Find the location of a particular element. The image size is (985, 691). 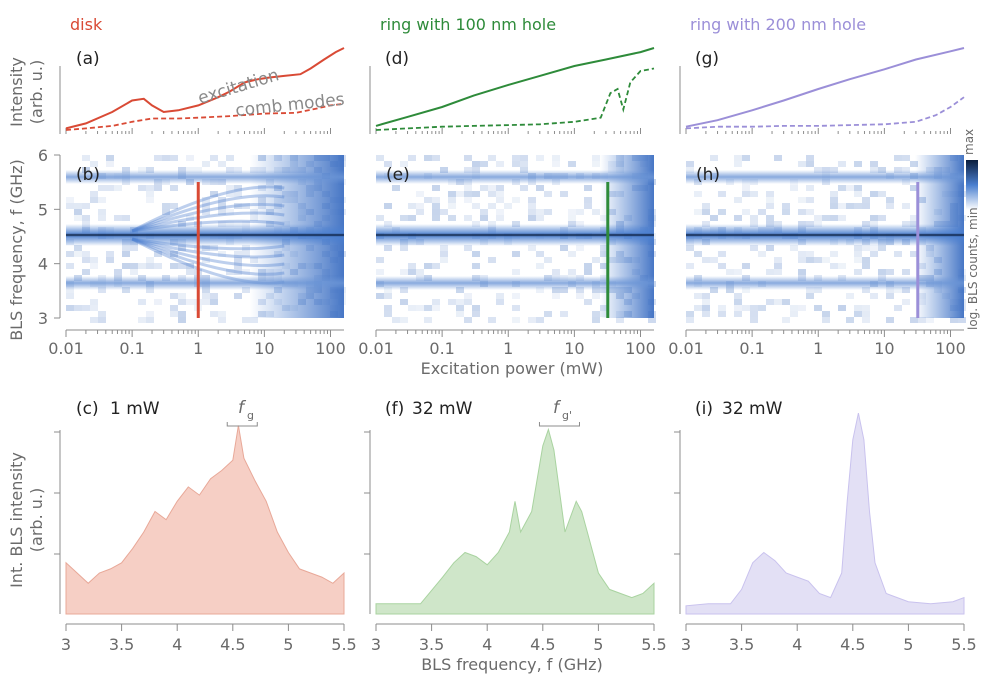

map-x-tick-label: 1 is located at coordinates (818, 348).